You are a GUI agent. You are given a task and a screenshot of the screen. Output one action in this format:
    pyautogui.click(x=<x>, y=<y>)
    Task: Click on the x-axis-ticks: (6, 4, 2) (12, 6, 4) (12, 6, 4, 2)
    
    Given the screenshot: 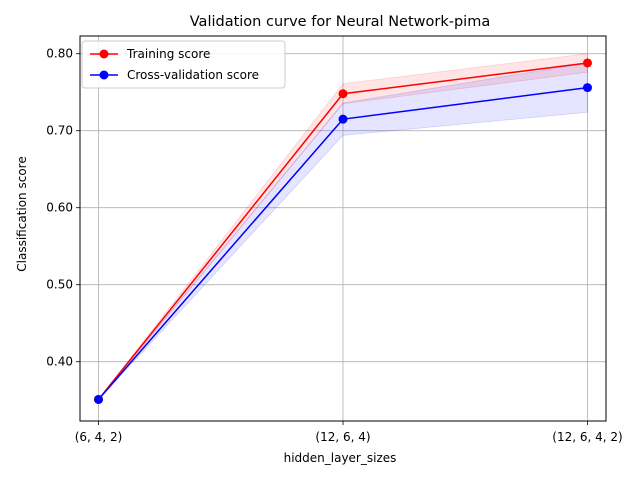 What is the action you would take?
    pyautogui.click(x=349, y=432)
    